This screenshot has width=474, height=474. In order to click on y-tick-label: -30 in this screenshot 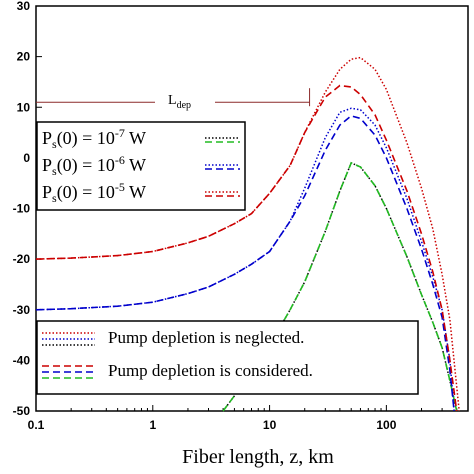, I will do `click(22, 310)`.